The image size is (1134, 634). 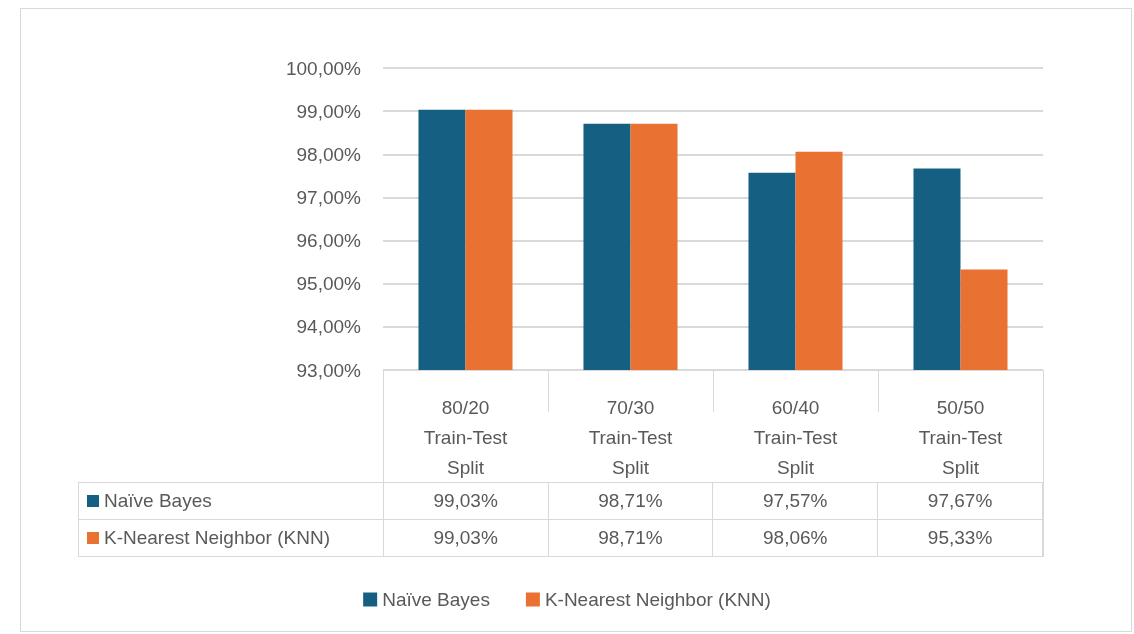 What do you see at coordinates (329, 327) in the screenshot?
I see `y-tick-label: 94,00%` at bounding box center [329, 327].